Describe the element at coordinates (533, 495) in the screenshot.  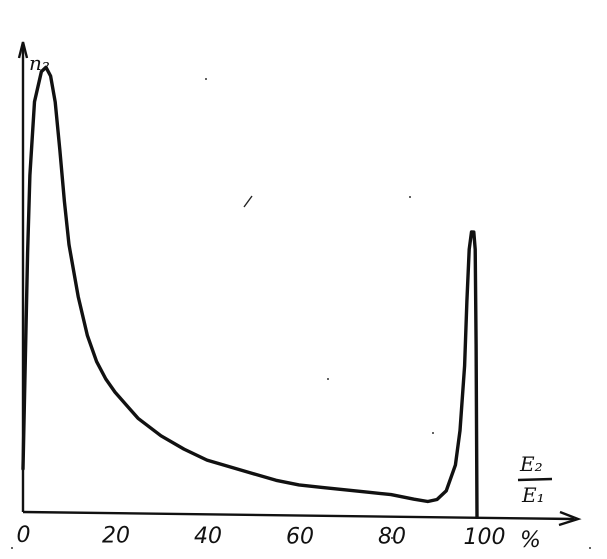
I see `x-axis-label-denominator: E₁` at that location.